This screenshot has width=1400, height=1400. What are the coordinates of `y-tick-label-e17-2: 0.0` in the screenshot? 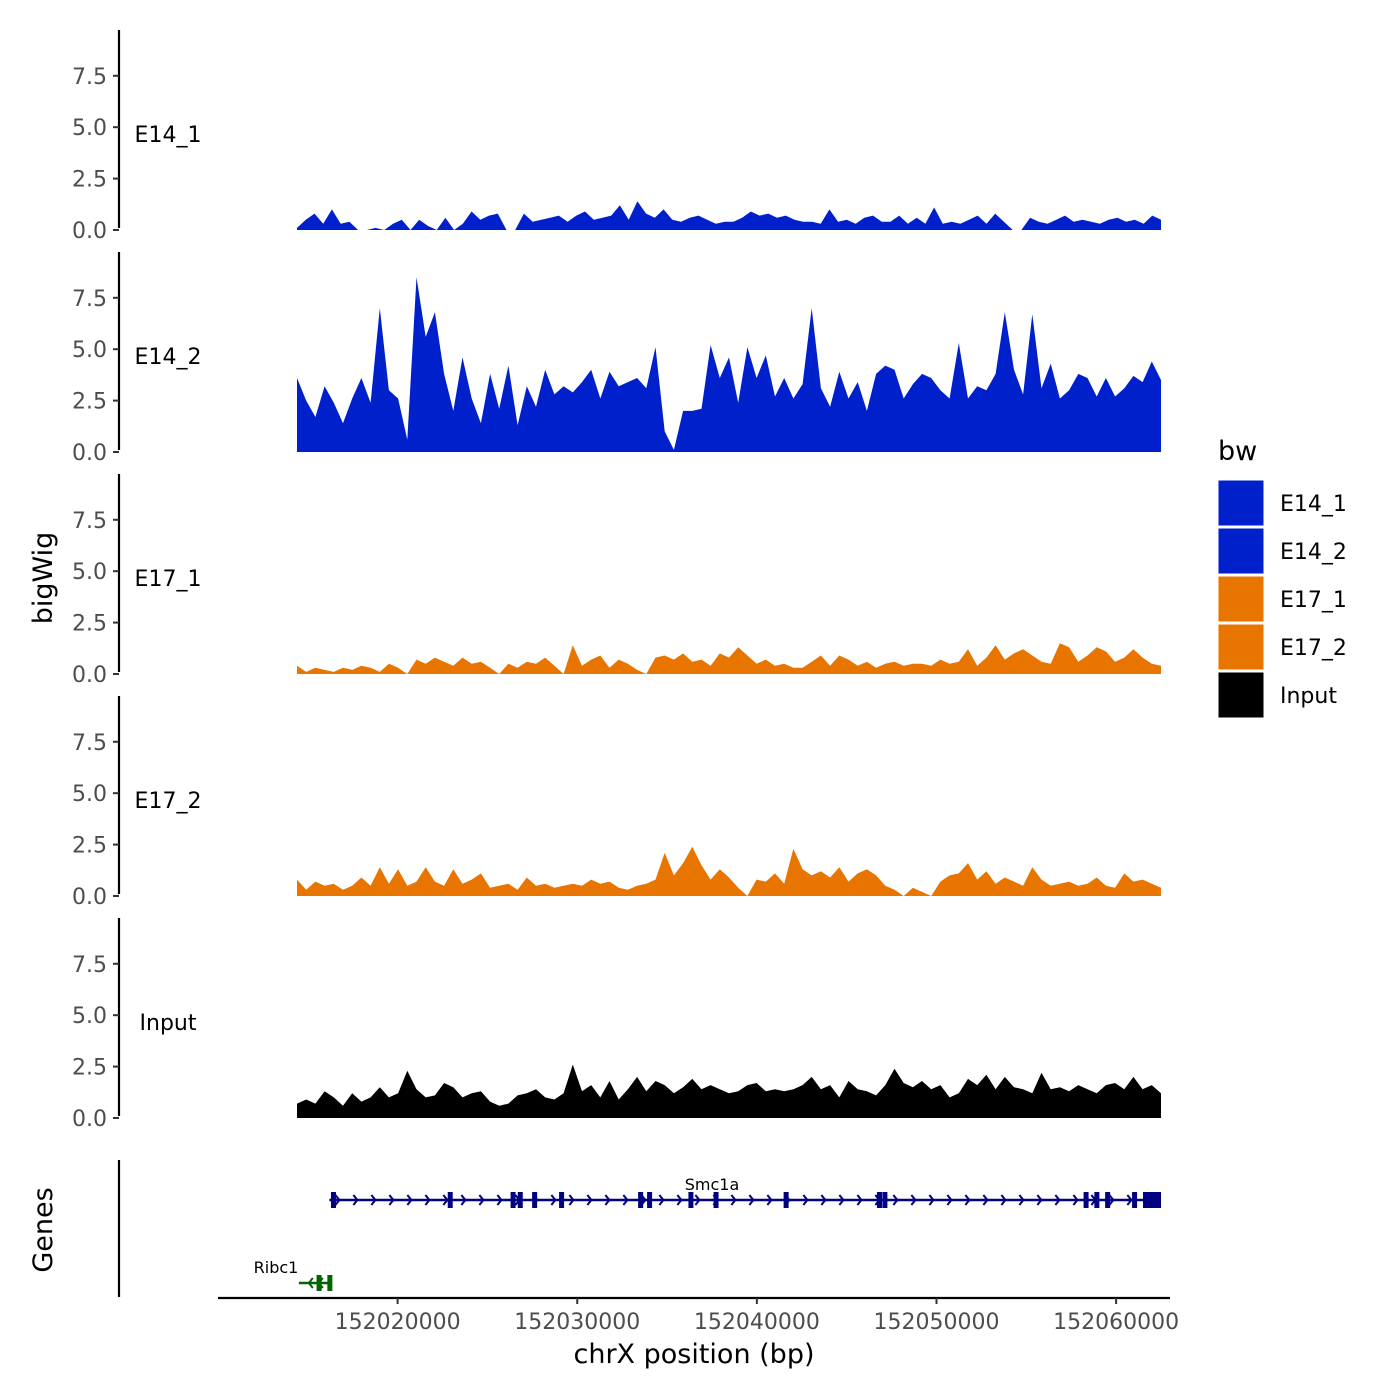 It's located at (89, 897).